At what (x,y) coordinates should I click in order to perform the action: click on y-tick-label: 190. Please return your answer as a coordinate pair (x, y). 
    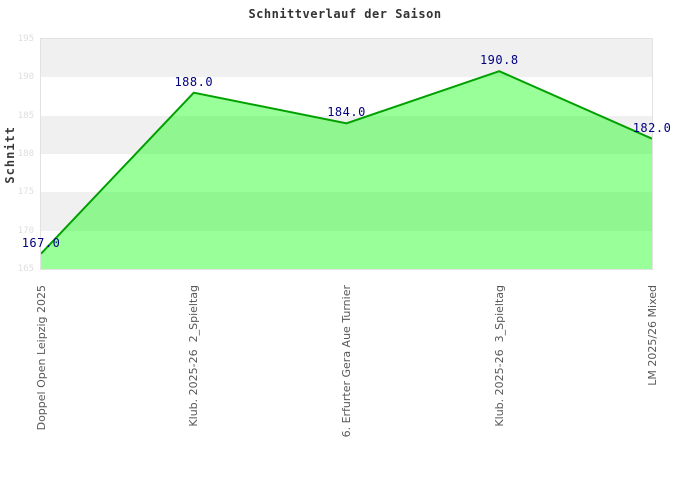
    Looking at the image, I should click on (25, 77).